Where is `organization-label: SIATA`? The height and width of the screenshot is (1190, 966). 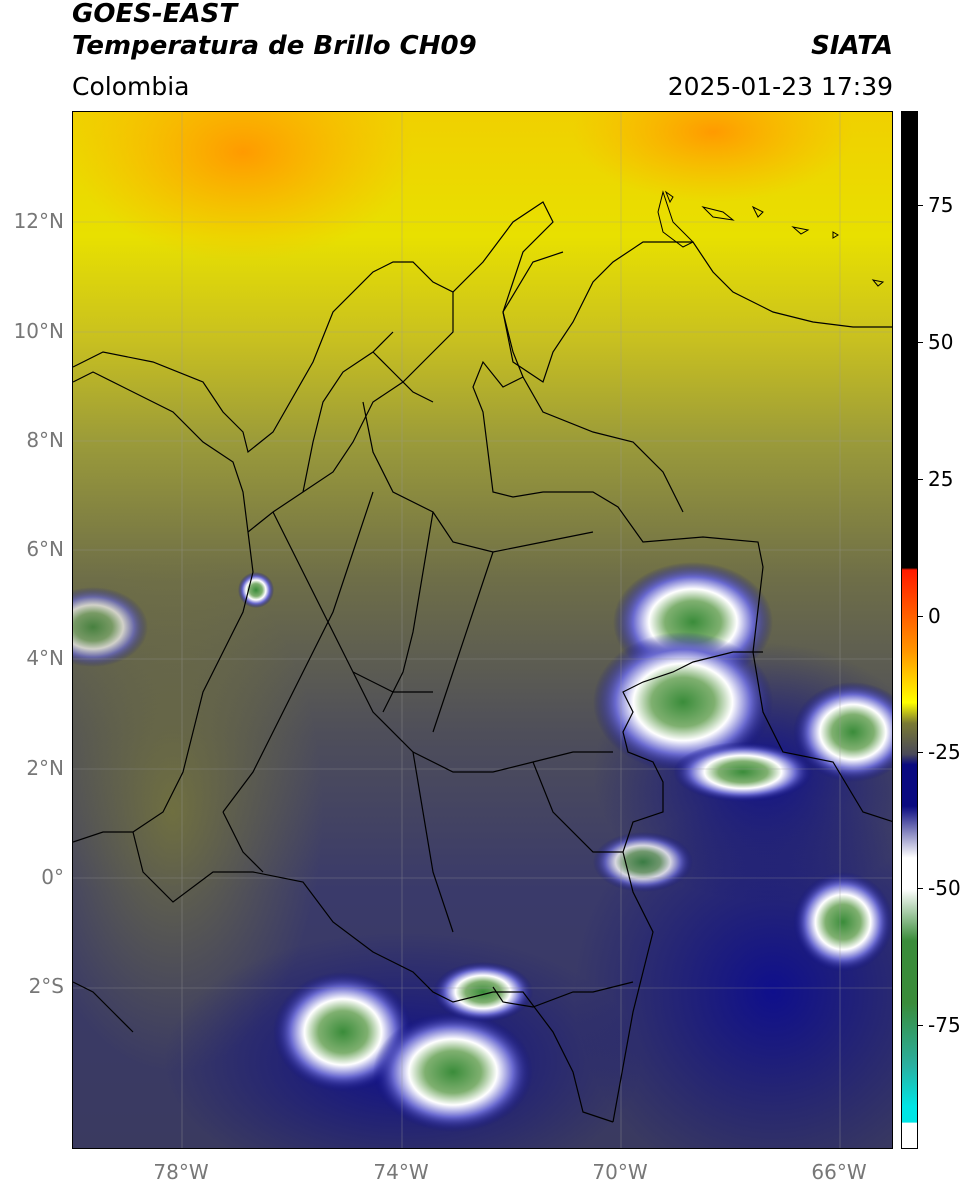 organization-label: SIATA is located at coordinates (852, 46).